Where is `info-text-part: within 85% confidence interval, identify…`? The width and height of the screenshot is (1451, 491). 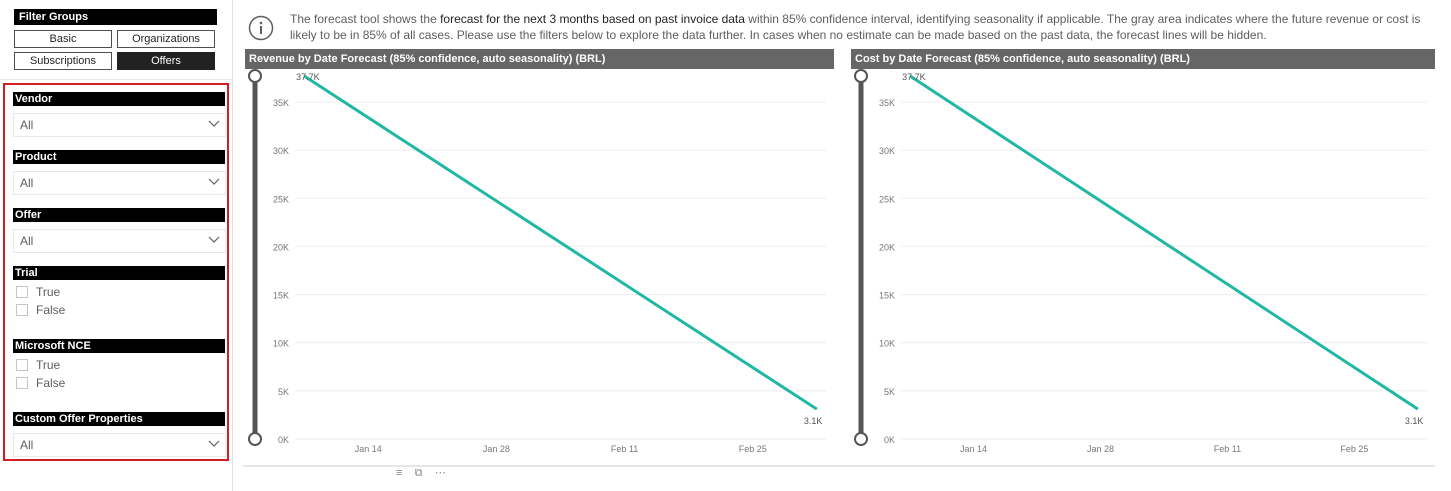 info-text-part: within 85% confidence interval, identify… is located at coordinates (855, 27).